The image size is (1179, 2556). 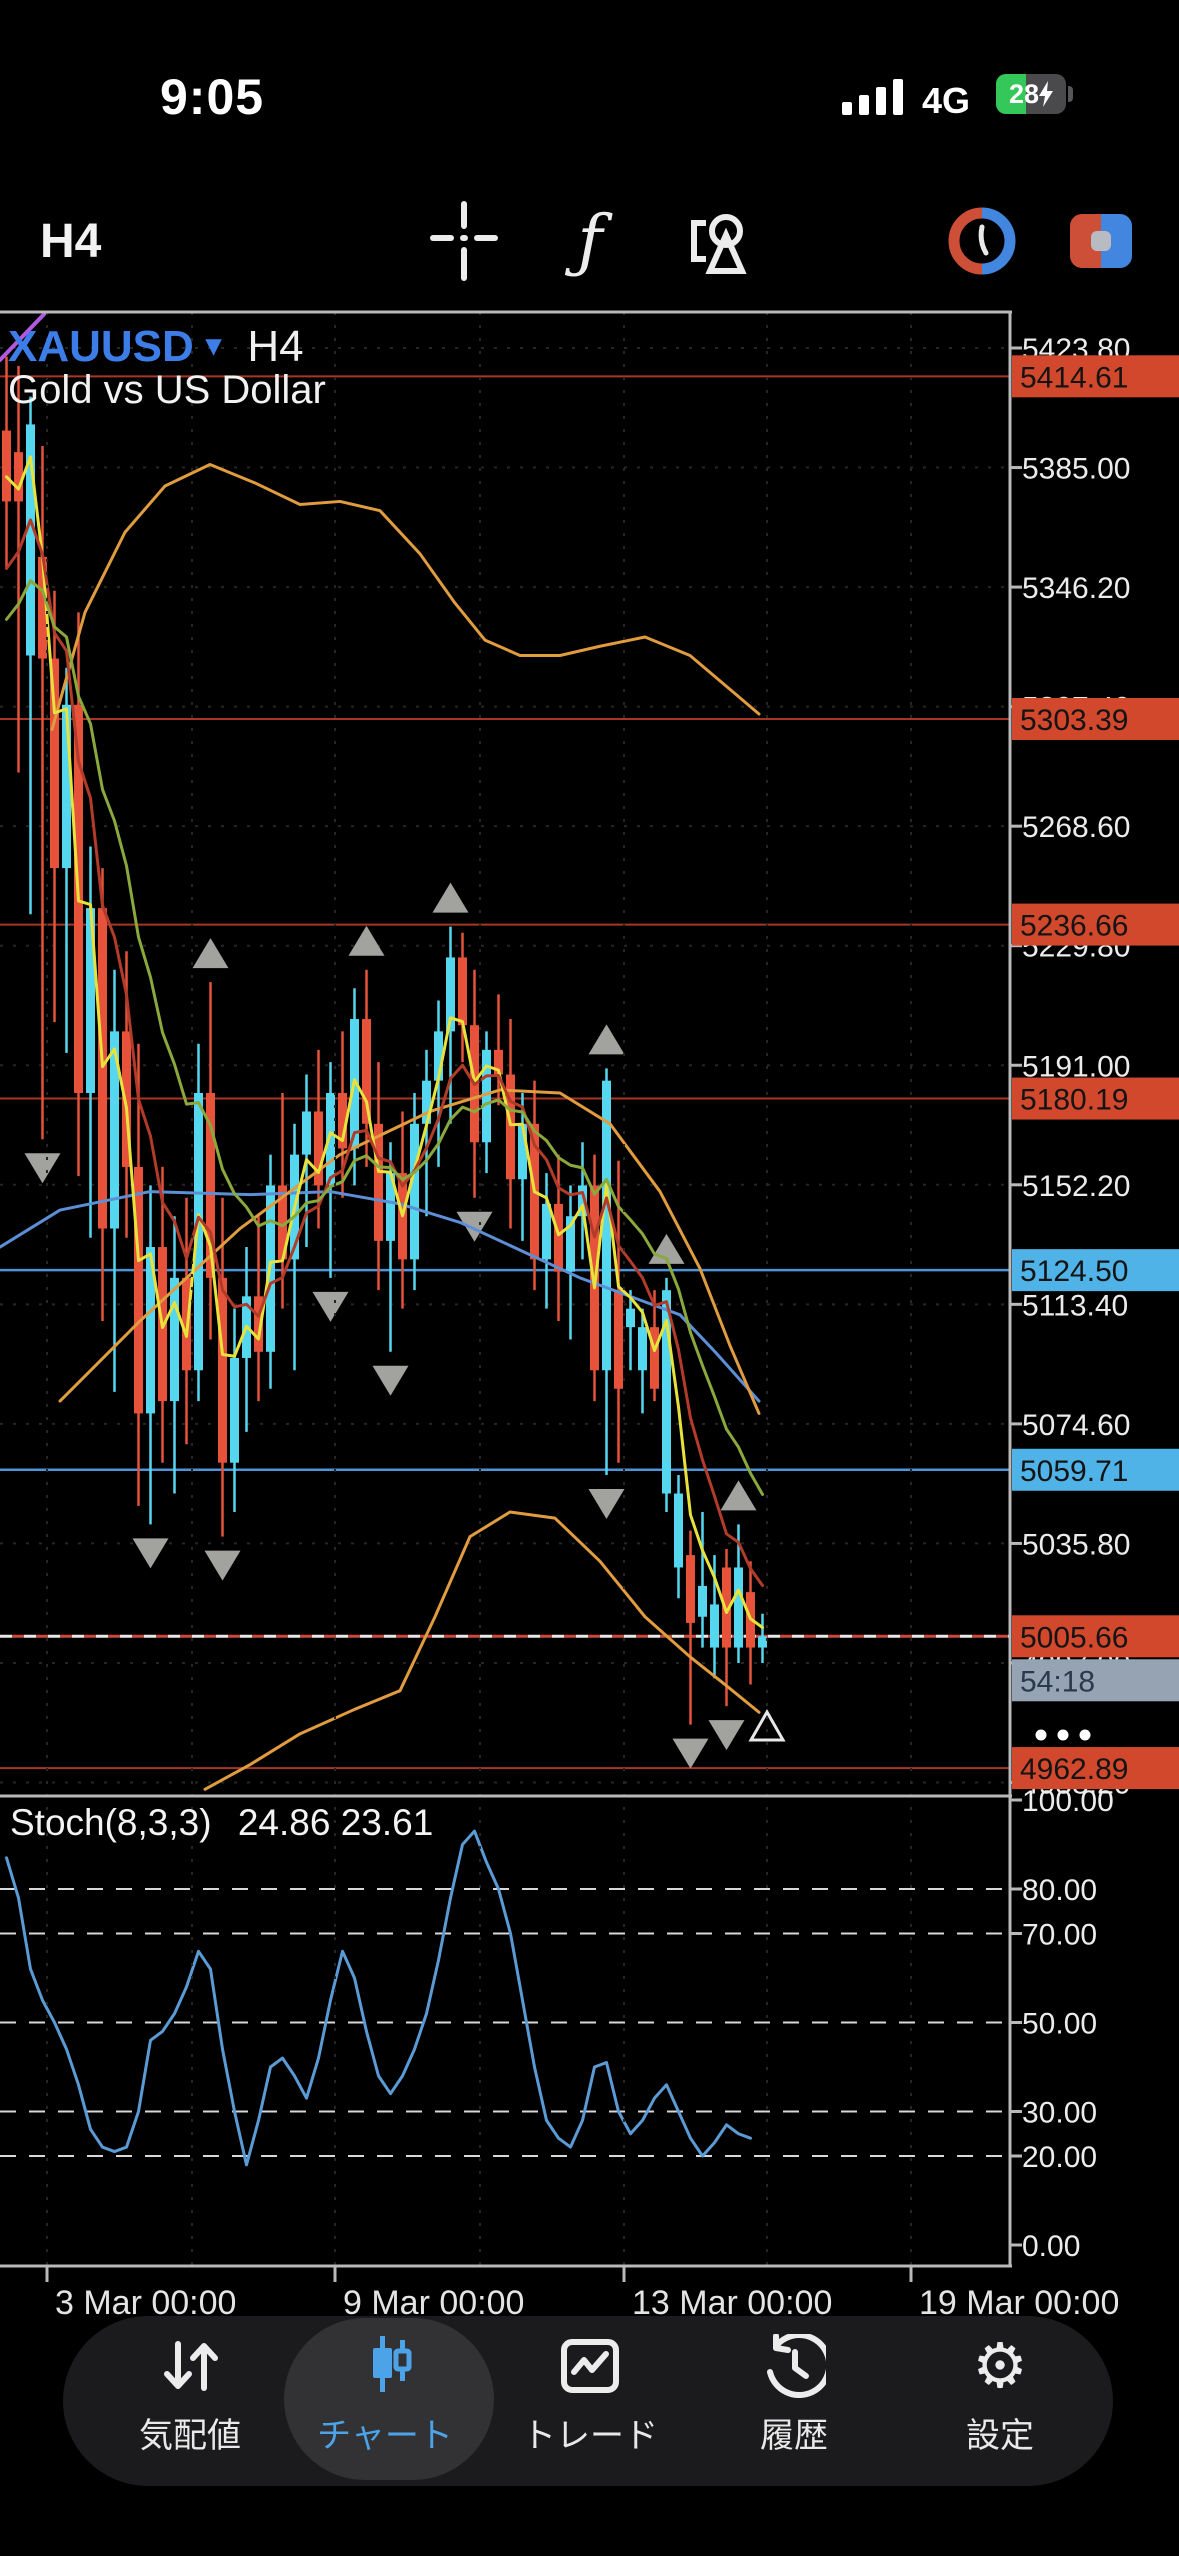 I want to click on date-axis-label: 3 Mar 00:00, so click(x=145, y=2303).